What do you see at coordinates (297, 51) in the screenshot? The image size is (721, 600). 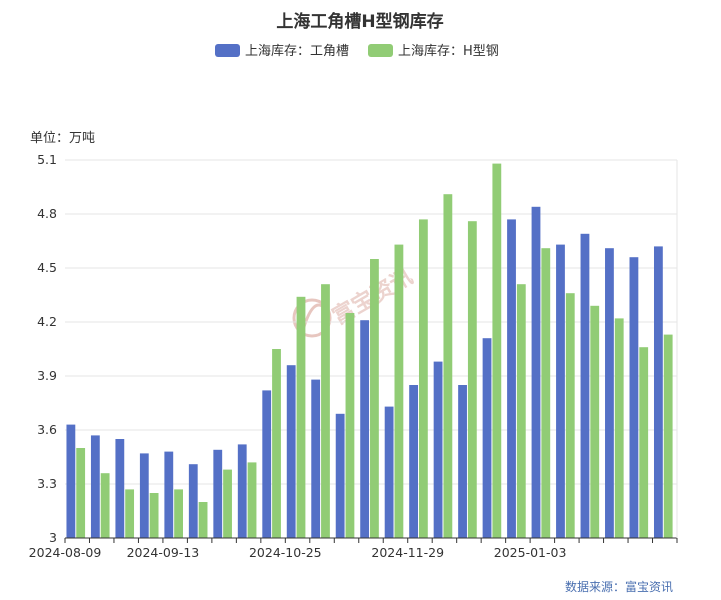 I see `legend-label-series-1: 上海库存：工角槽` at bounding box center [297, 51].